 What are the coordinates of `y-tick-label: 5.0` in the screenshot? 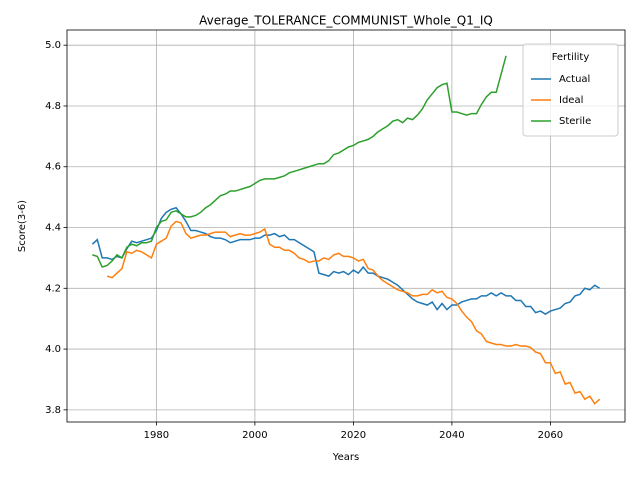 It's located at (53, 45).